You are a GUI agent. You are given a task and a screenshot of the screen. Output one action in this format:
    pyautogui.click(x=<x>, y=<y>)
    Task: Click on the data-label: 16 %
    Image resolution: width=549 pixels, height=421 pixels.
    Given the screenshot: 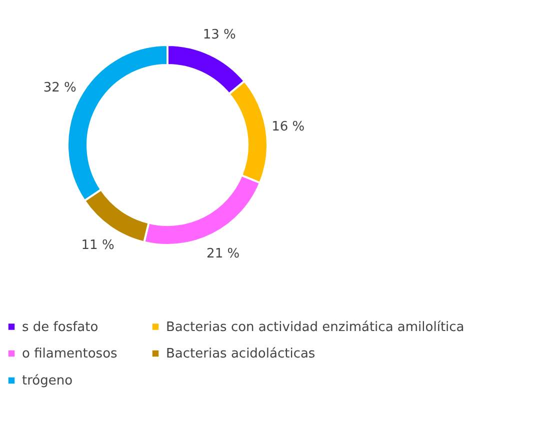 What is the action you would take?
    pyautogui.click(x=288, y=127)
    